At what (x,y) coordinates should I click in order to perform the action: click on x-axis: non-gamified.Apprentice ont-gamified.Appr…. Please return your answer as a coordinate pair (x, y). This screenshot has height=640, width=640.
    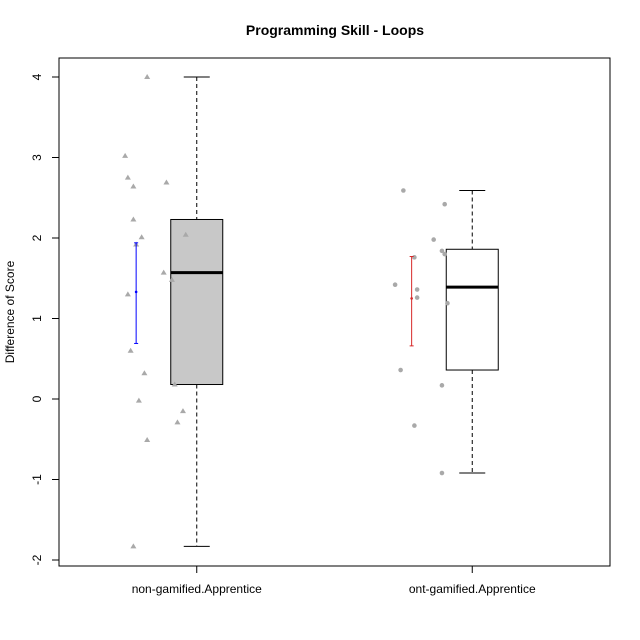
    Looking at the image, I should click on (334, 580).